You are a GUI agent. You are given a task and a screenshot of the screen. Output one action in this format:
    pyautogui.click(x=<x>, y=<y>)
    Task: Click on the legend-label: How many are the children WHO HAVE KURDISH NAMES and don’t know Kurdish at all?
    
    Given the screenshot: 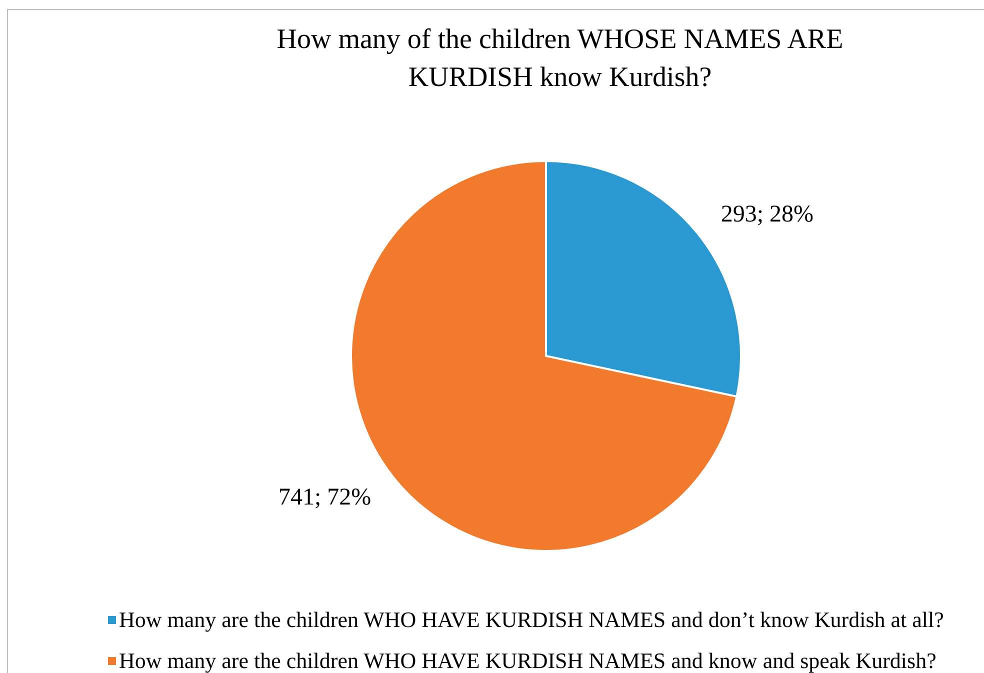 What is the action you would take?
    pyautogui.click(x=531, y=619)
    